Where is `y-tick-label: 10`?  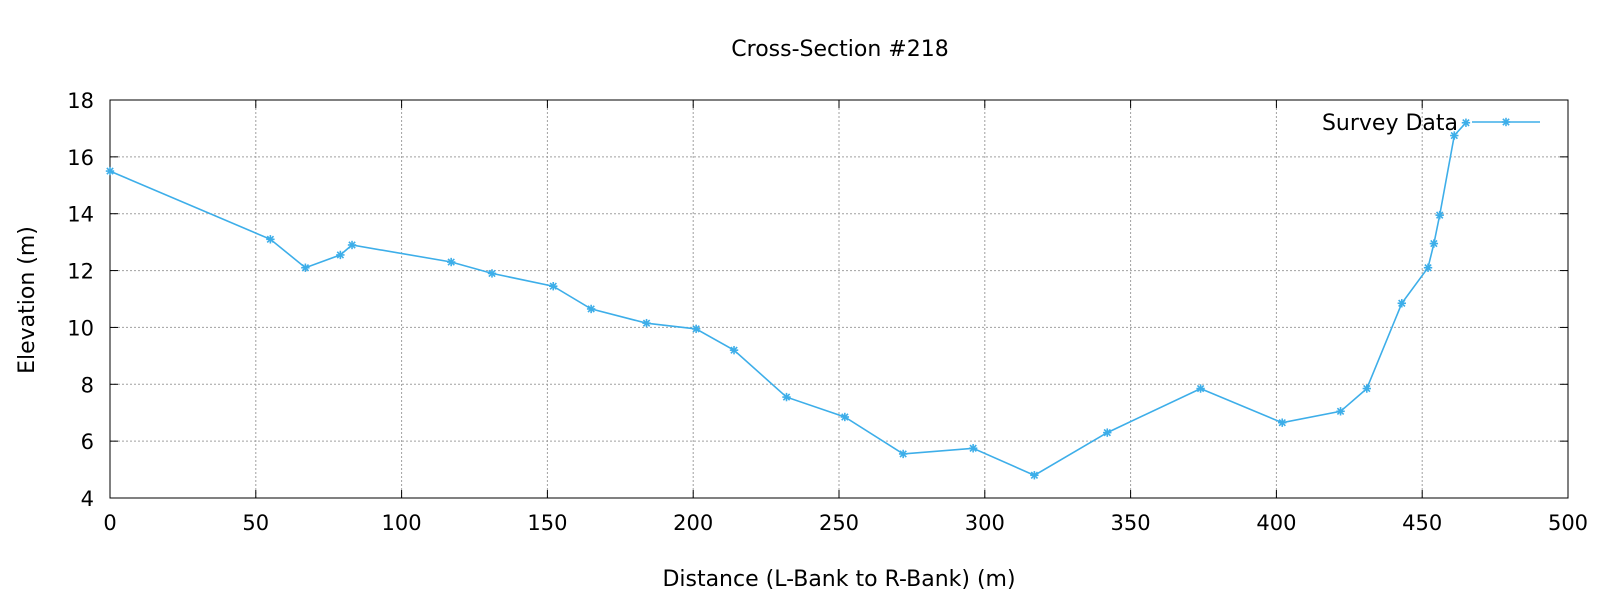
y-tick-label: 10 is located at coordinates (80, 328).